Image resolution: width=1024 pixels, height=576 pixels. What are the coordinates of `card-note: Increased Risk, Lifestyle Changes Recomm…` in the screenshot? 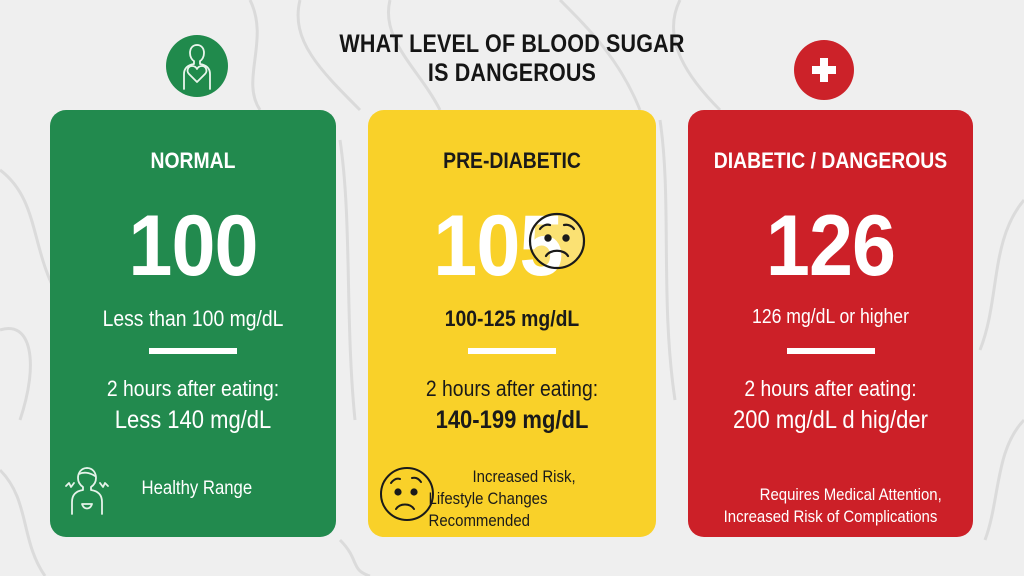 It's located at (535, 499).